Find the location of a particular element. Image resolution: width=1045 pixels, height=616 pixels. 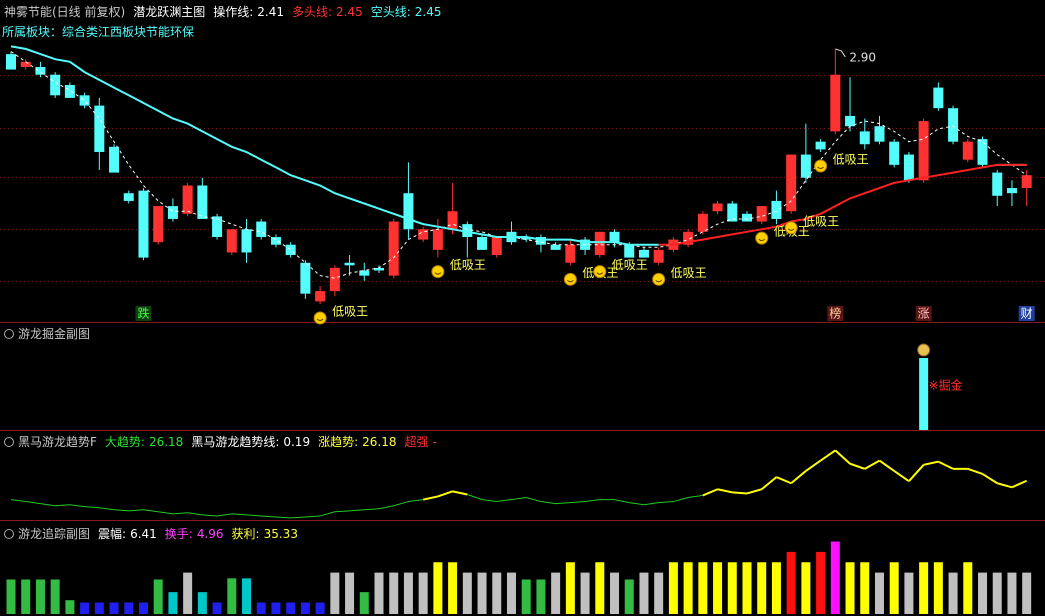

event-label: 财 is located at coordinates (1027, 314).